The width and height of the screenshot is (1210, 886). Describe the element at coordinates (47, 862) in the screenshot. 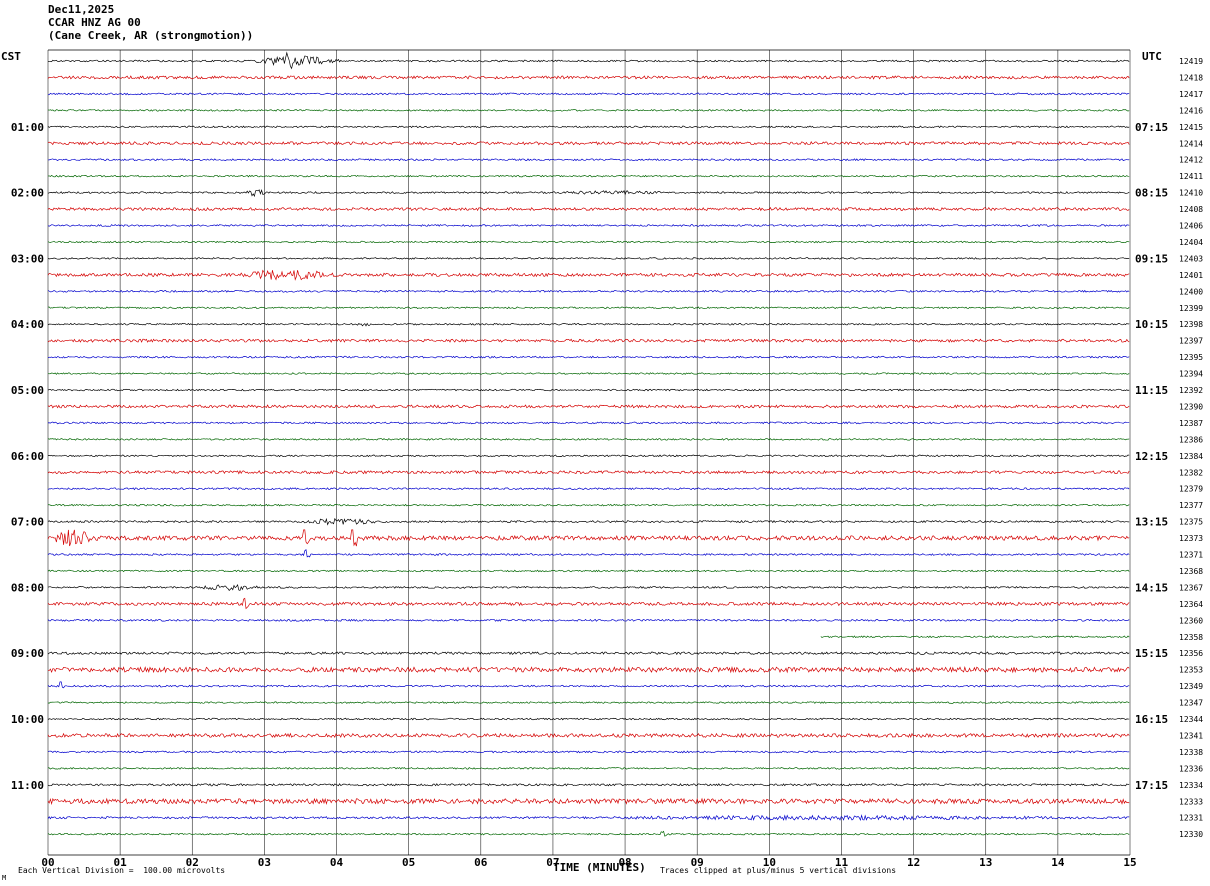

I see `x-tick-label: 00` at that location.